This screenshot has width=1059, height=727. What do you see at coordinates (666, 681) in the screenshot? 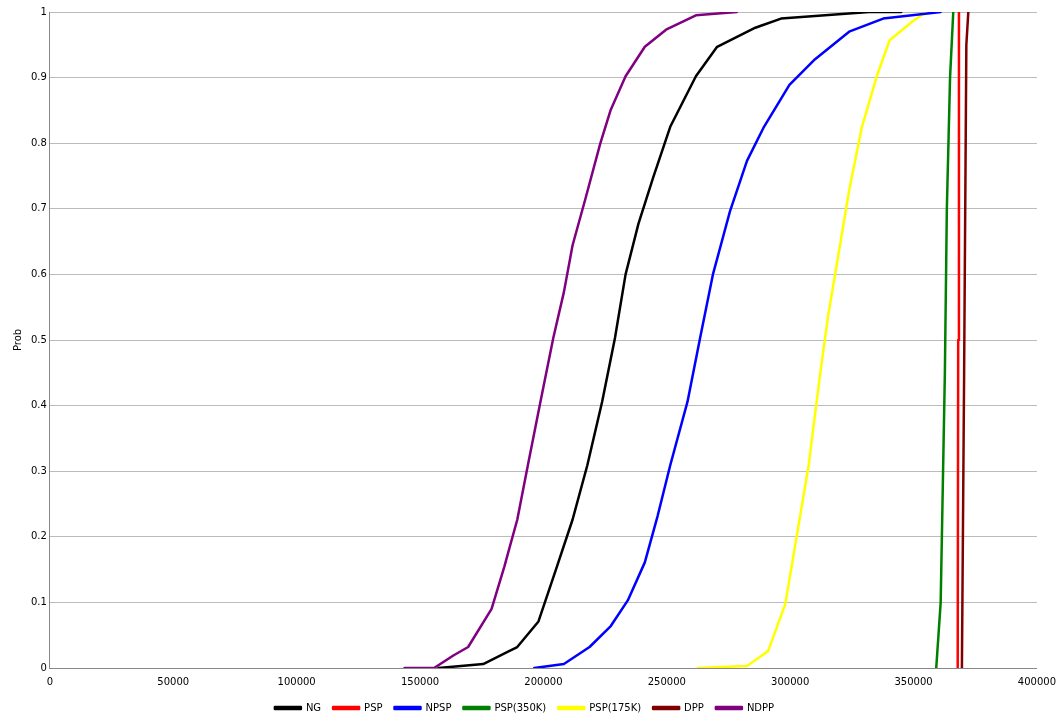
I see `x-tick-label: 250000` at bounding box center [666, 681].